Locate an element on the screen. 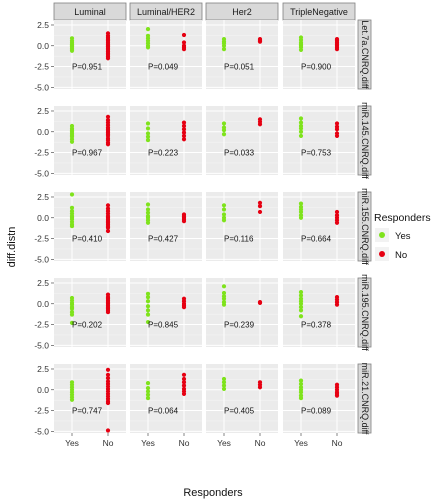 The image size is (448, 500). panel-mir-145-cnrq-diff-triplenegative: P=0.753 is located at coordinates (319, 140).